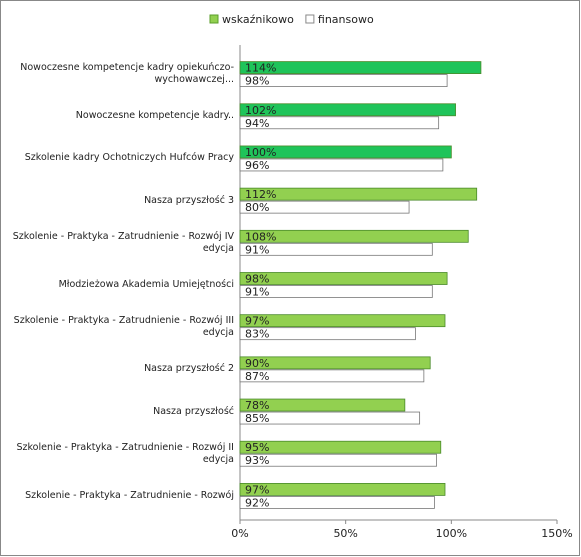 This screenshot has height=557, width=581. I want to click on y-tick-label: Nasza przyszłość, so click(193, 411).